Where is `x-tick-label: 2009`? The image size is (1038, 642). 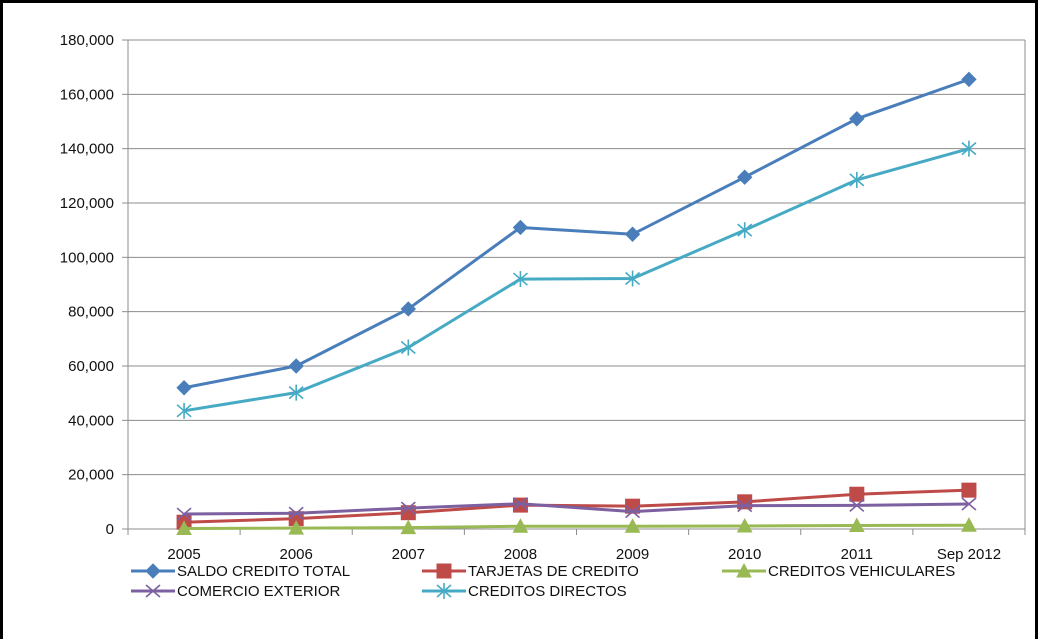
x-tick-label: 2009 is located at coordinates (632, 554).